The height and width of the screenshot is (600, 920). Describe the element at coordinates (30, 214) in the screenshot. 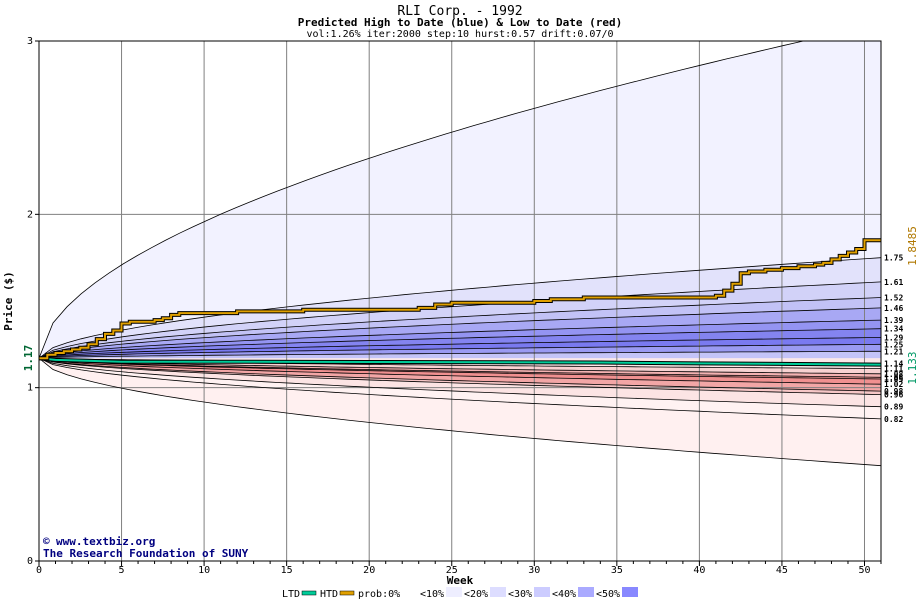

I see `y-tick-label: 2` at that location.